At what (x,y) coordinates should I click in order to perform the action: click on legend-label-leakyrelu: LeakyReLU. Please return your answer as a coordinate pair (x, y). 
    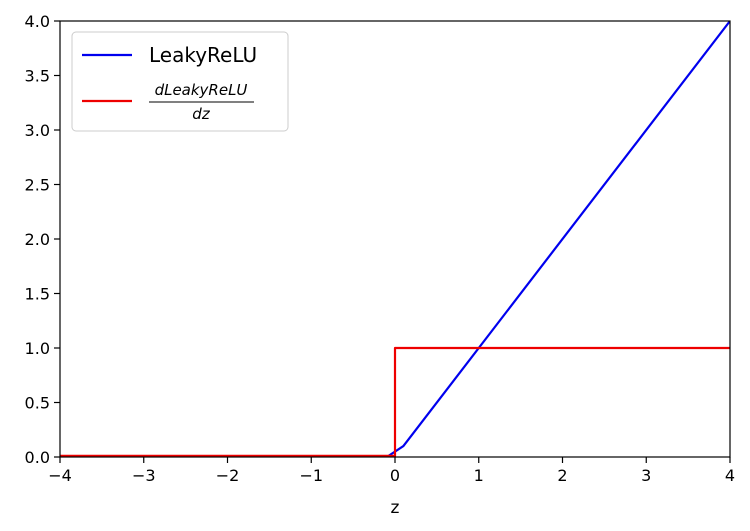
    Looking at the image, I should click on (203, 55).